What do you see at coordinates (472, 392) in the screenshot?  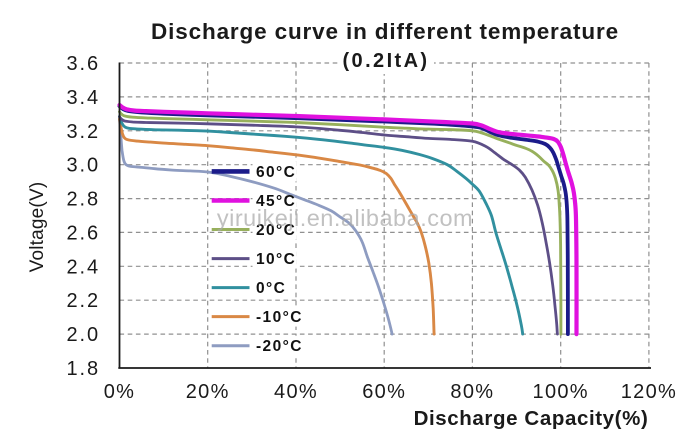 I see `svg-text: 80%` at bounding box center [472, 392].